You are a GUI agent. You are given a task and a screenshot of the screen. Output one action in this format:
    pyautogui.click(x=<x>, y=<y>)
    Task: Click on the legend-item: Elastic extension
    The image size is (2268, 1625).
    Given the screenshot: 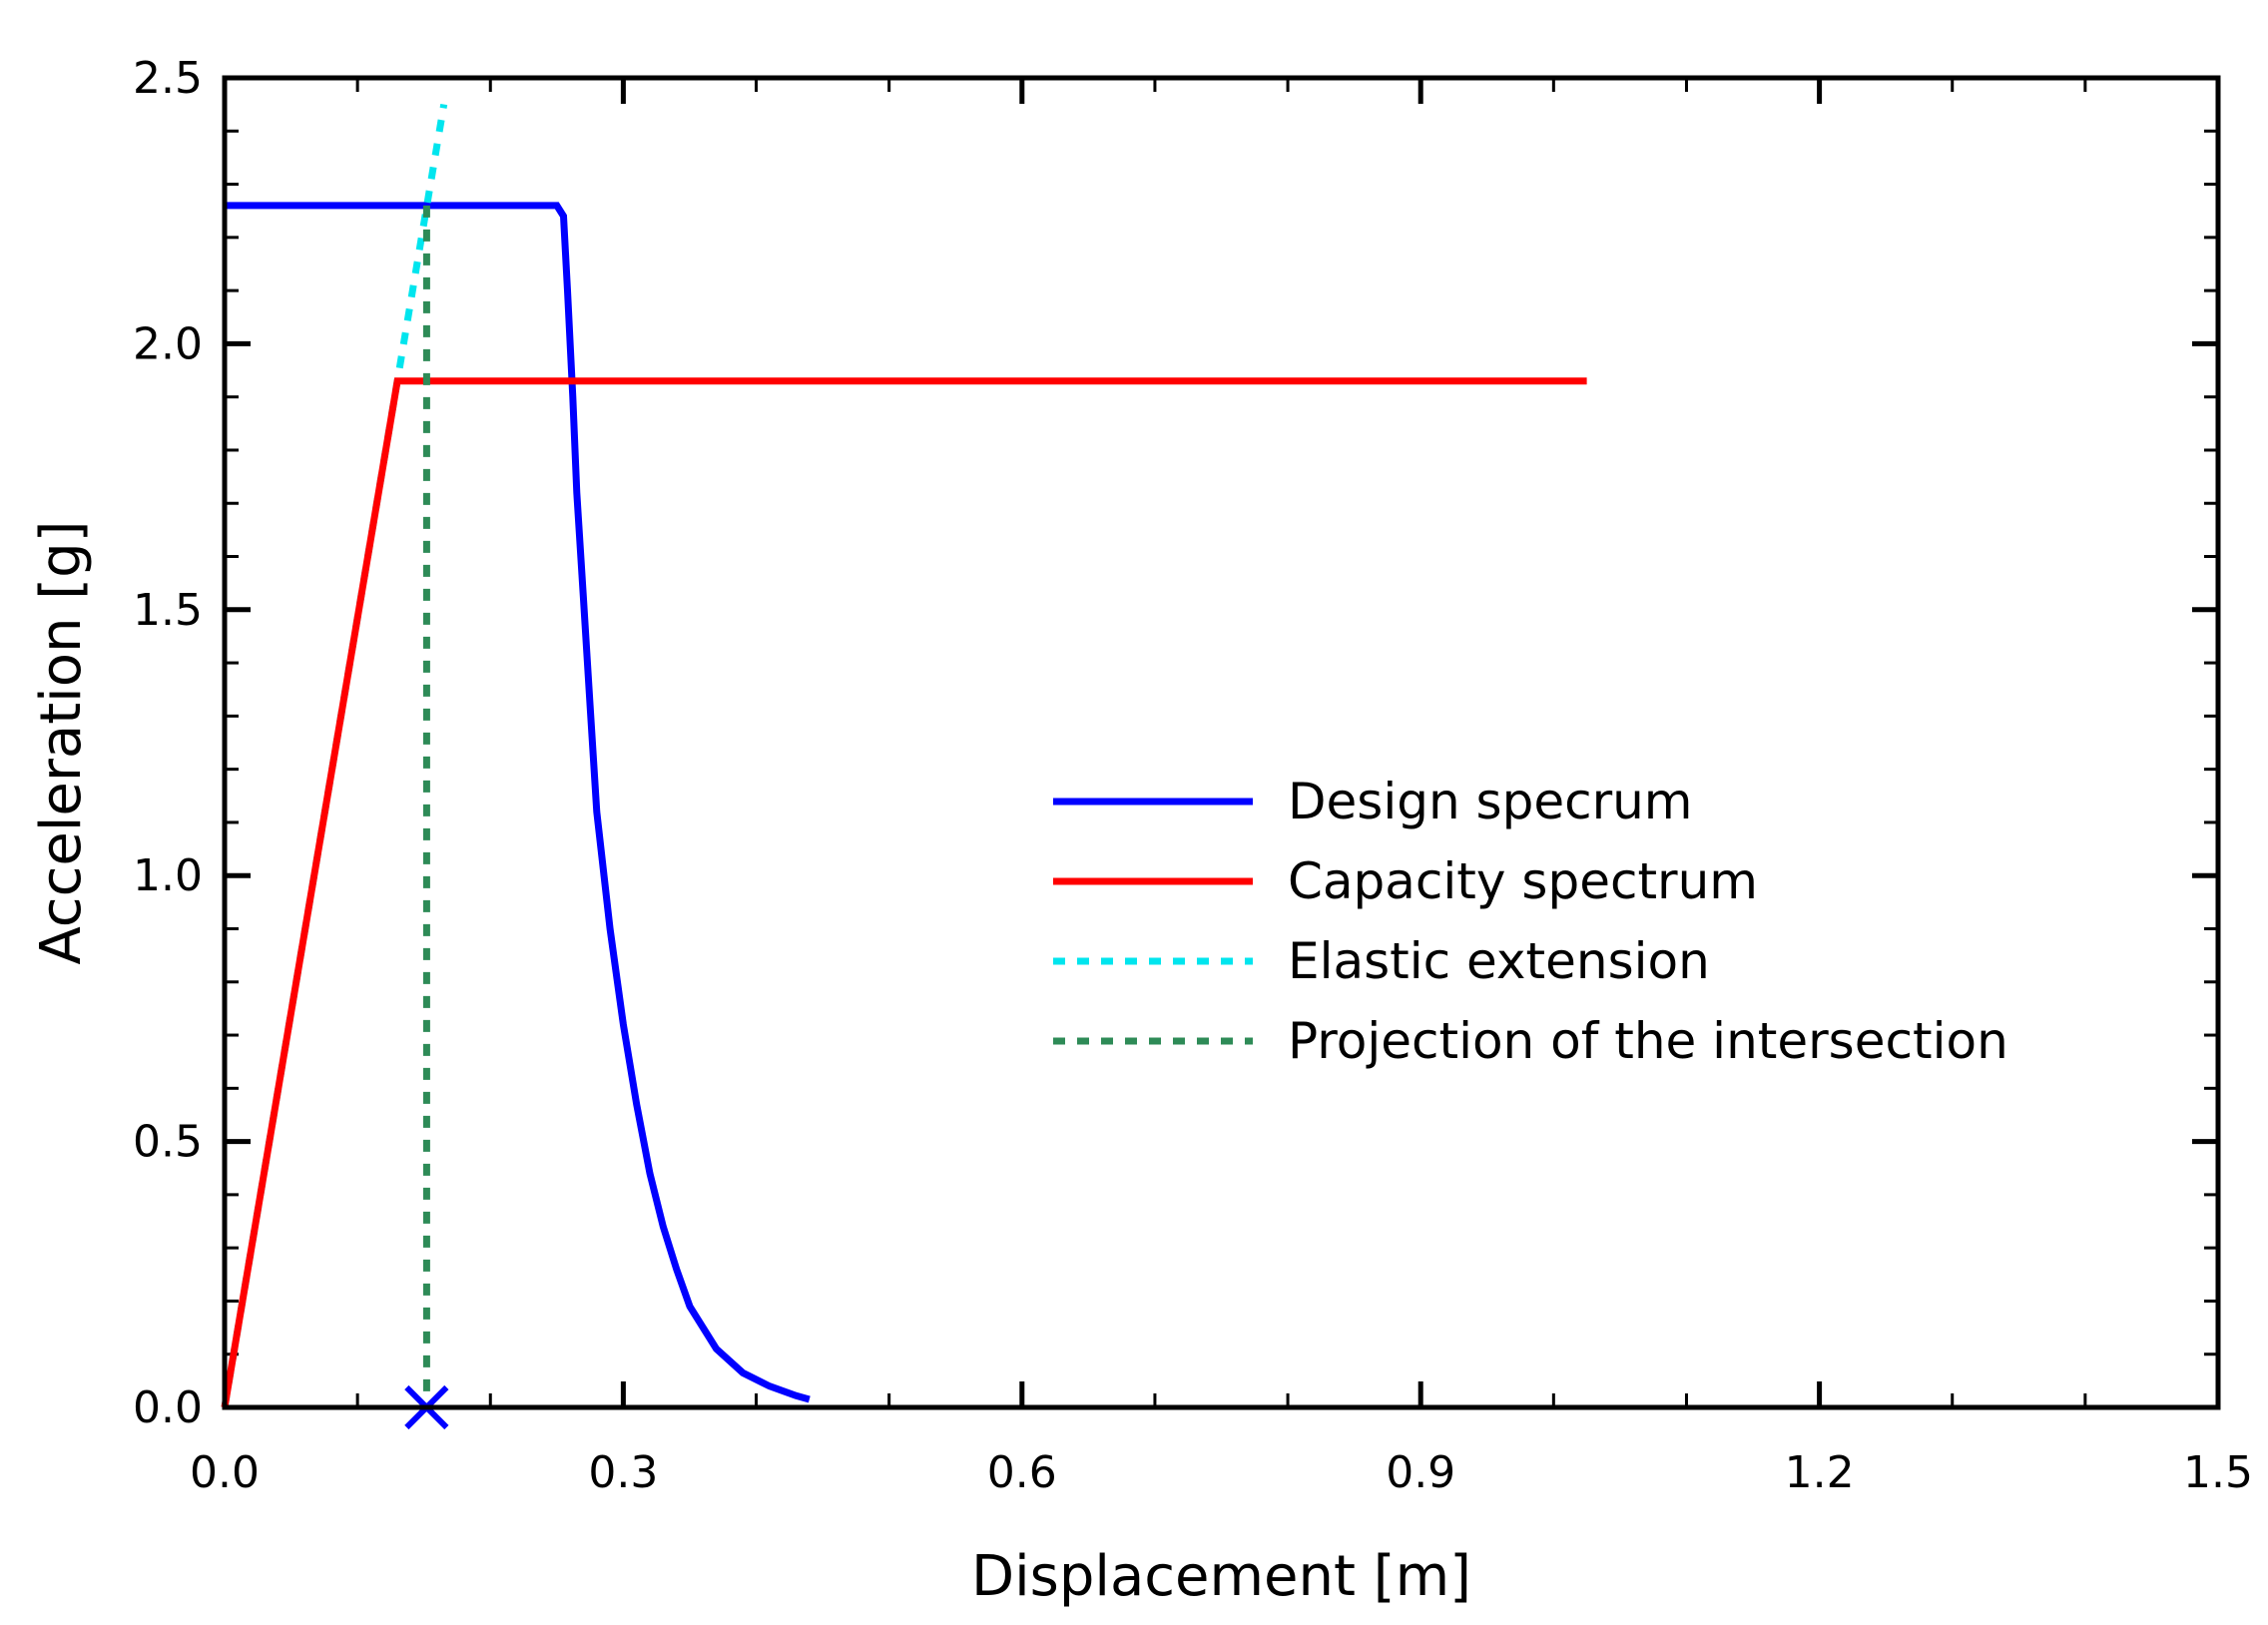 What is the action you would take?
    pyautogui.click(x=1381, y=961)
    